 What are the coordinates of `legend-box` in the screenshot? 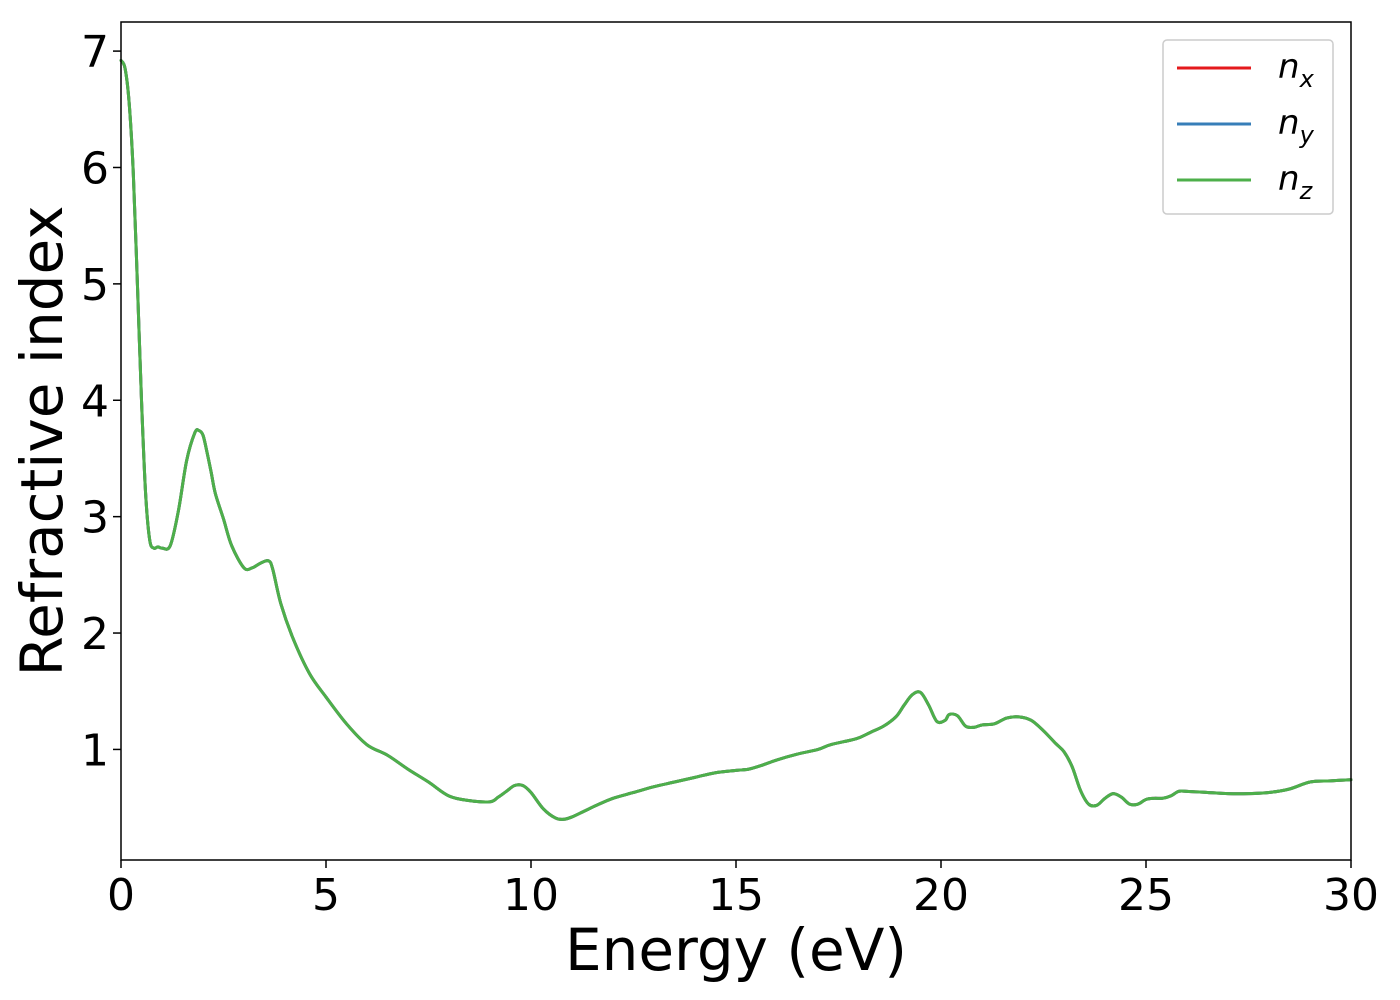 It's located at (1248, 127).